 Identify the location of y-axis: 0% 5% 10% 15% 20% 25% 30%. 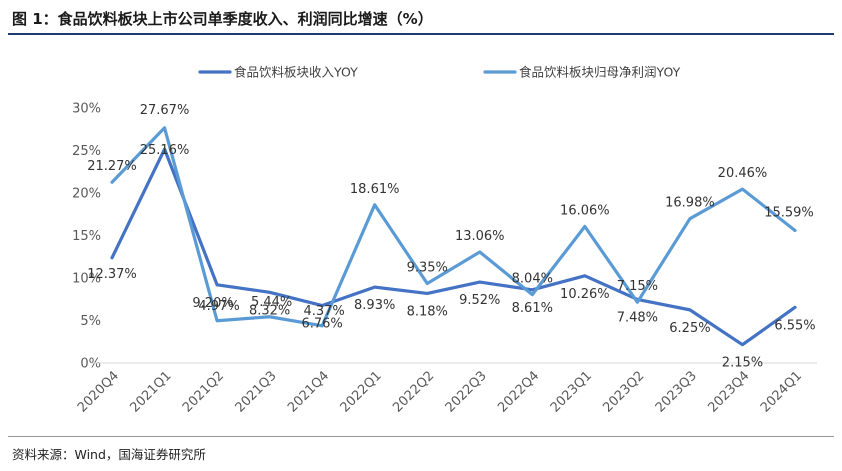
(86, 237).